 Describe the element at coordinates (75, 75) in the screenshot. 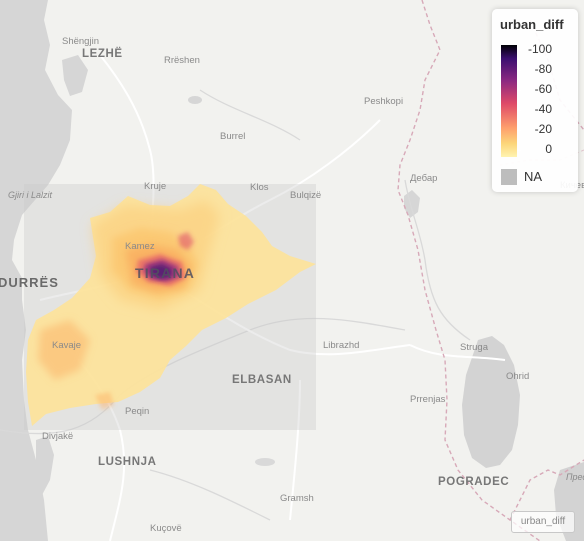

I see `lezhe-lagoon` at that location.